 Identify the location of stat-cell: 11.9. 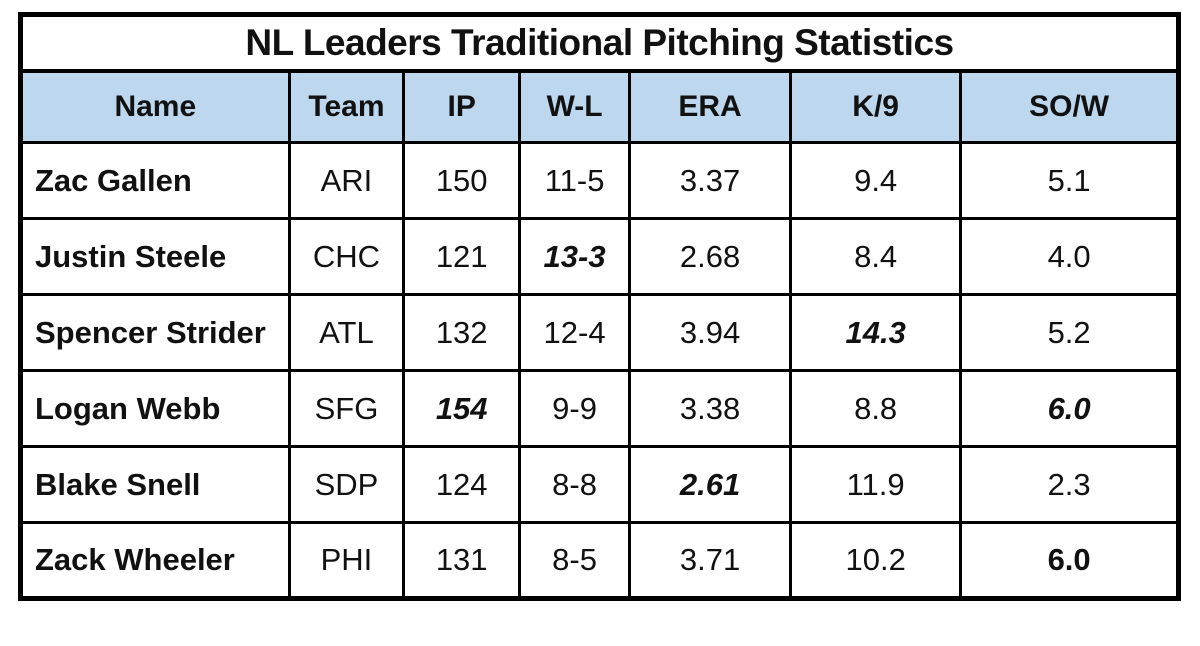
(876, 484).